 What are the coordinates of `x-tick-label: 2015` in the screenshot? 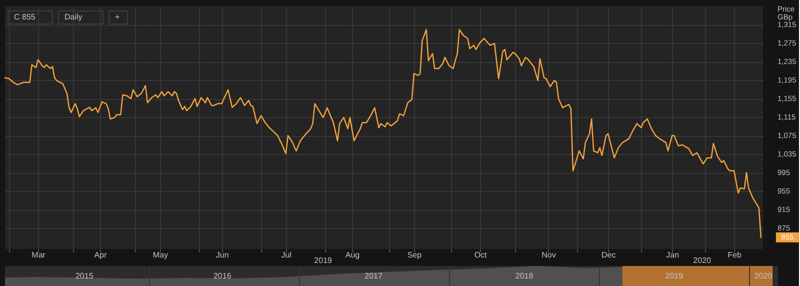 It's located at (84, 276).